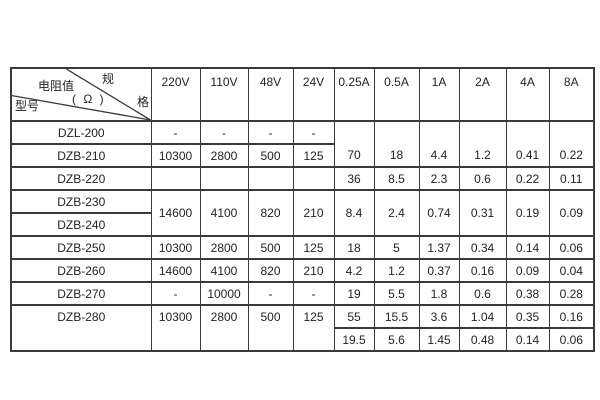 The width and height of the screenshot is (600, 400). I want to click on cell: 4.4, so click(439, 144).